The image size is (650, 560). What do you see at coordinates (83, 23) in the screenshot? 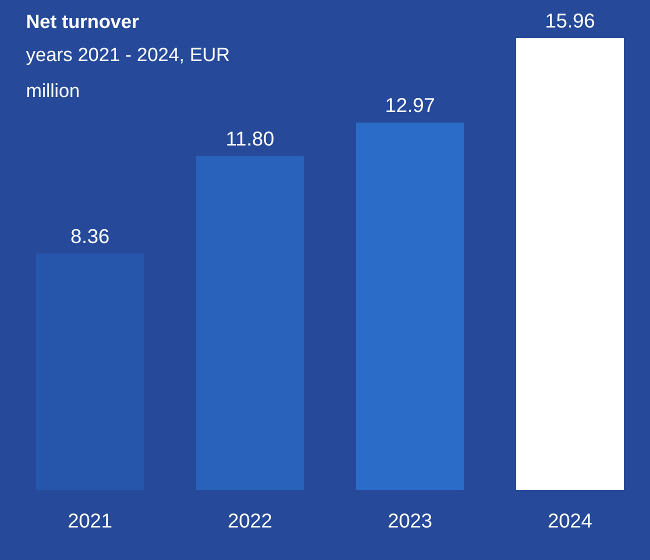
I see `chart-title: Net turnover` at bounding box center [83, 23].